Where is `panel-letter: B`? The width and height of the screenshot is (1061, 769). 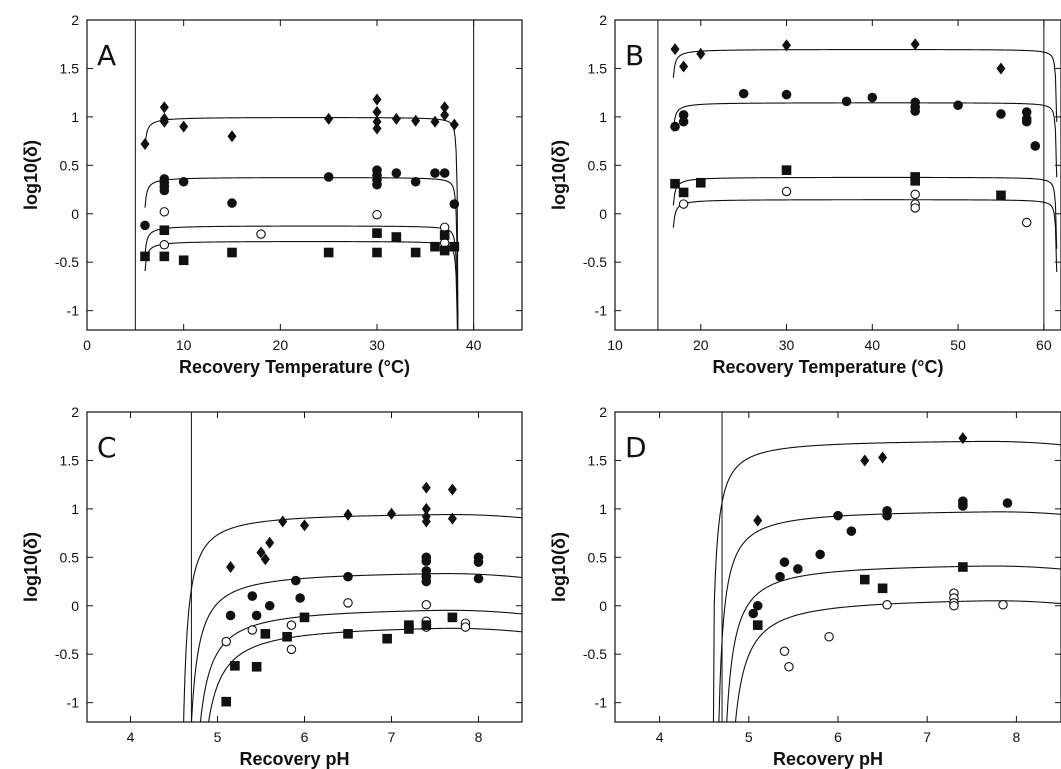 panel-letter: B is located at coordinates (634, 55).